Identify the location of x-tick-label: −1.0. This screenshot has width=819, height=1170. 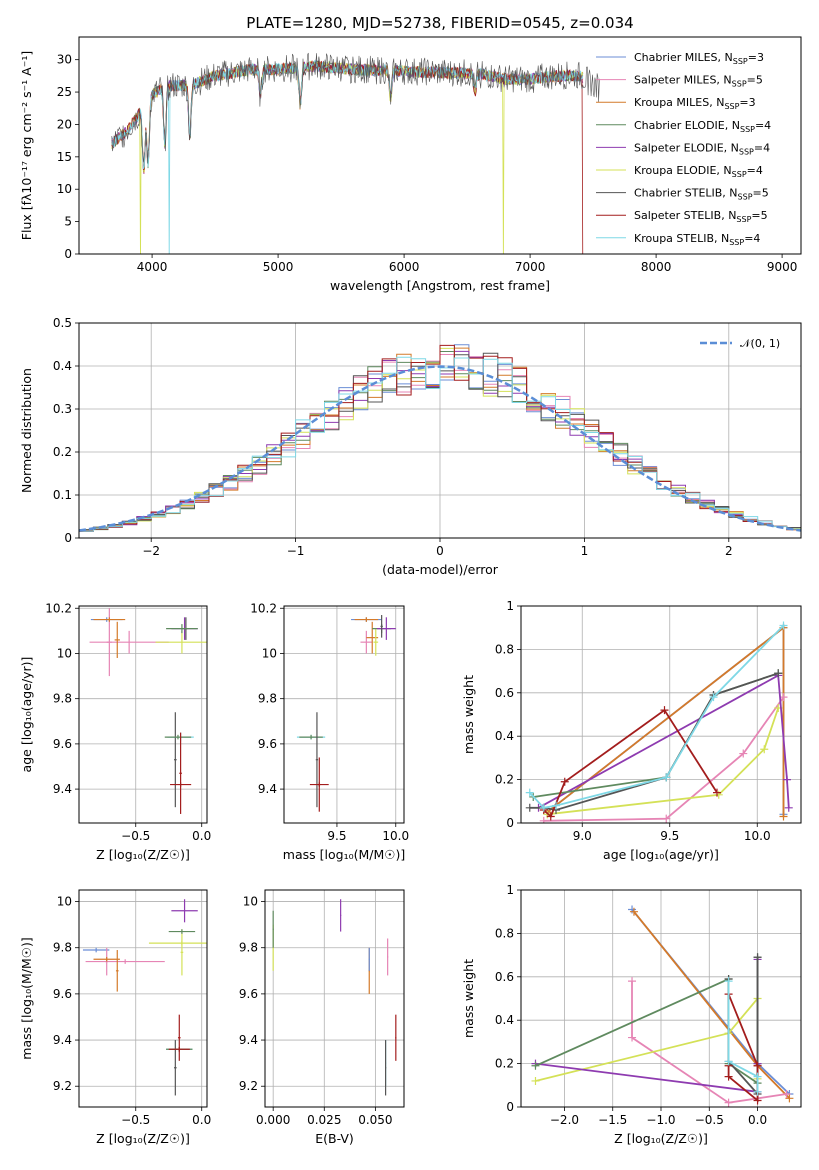
(660, 1120).